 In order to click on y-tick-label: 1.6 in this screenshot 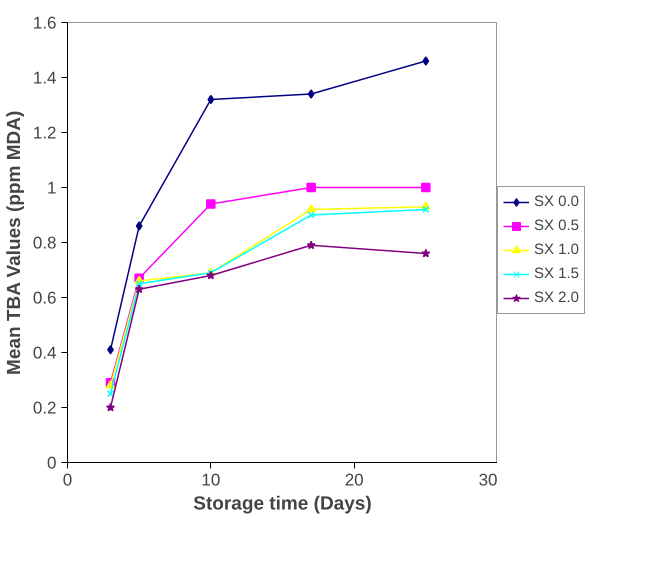, I will do `click(44, 23)`.